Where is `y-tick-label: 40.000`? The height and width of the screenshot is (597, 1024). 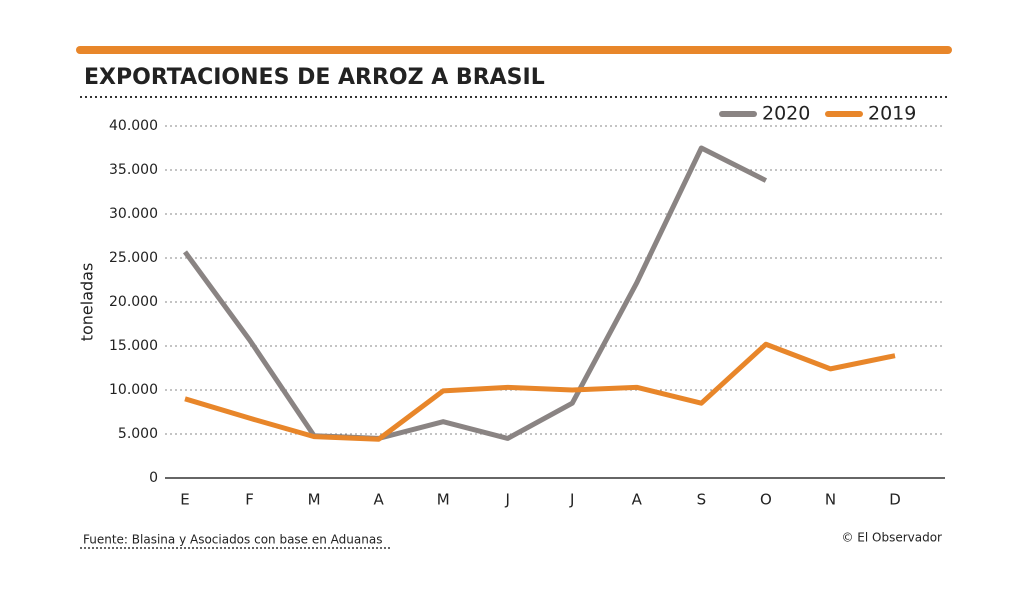 y-tick-label: 40.000 is located at coordinates (133, 126).